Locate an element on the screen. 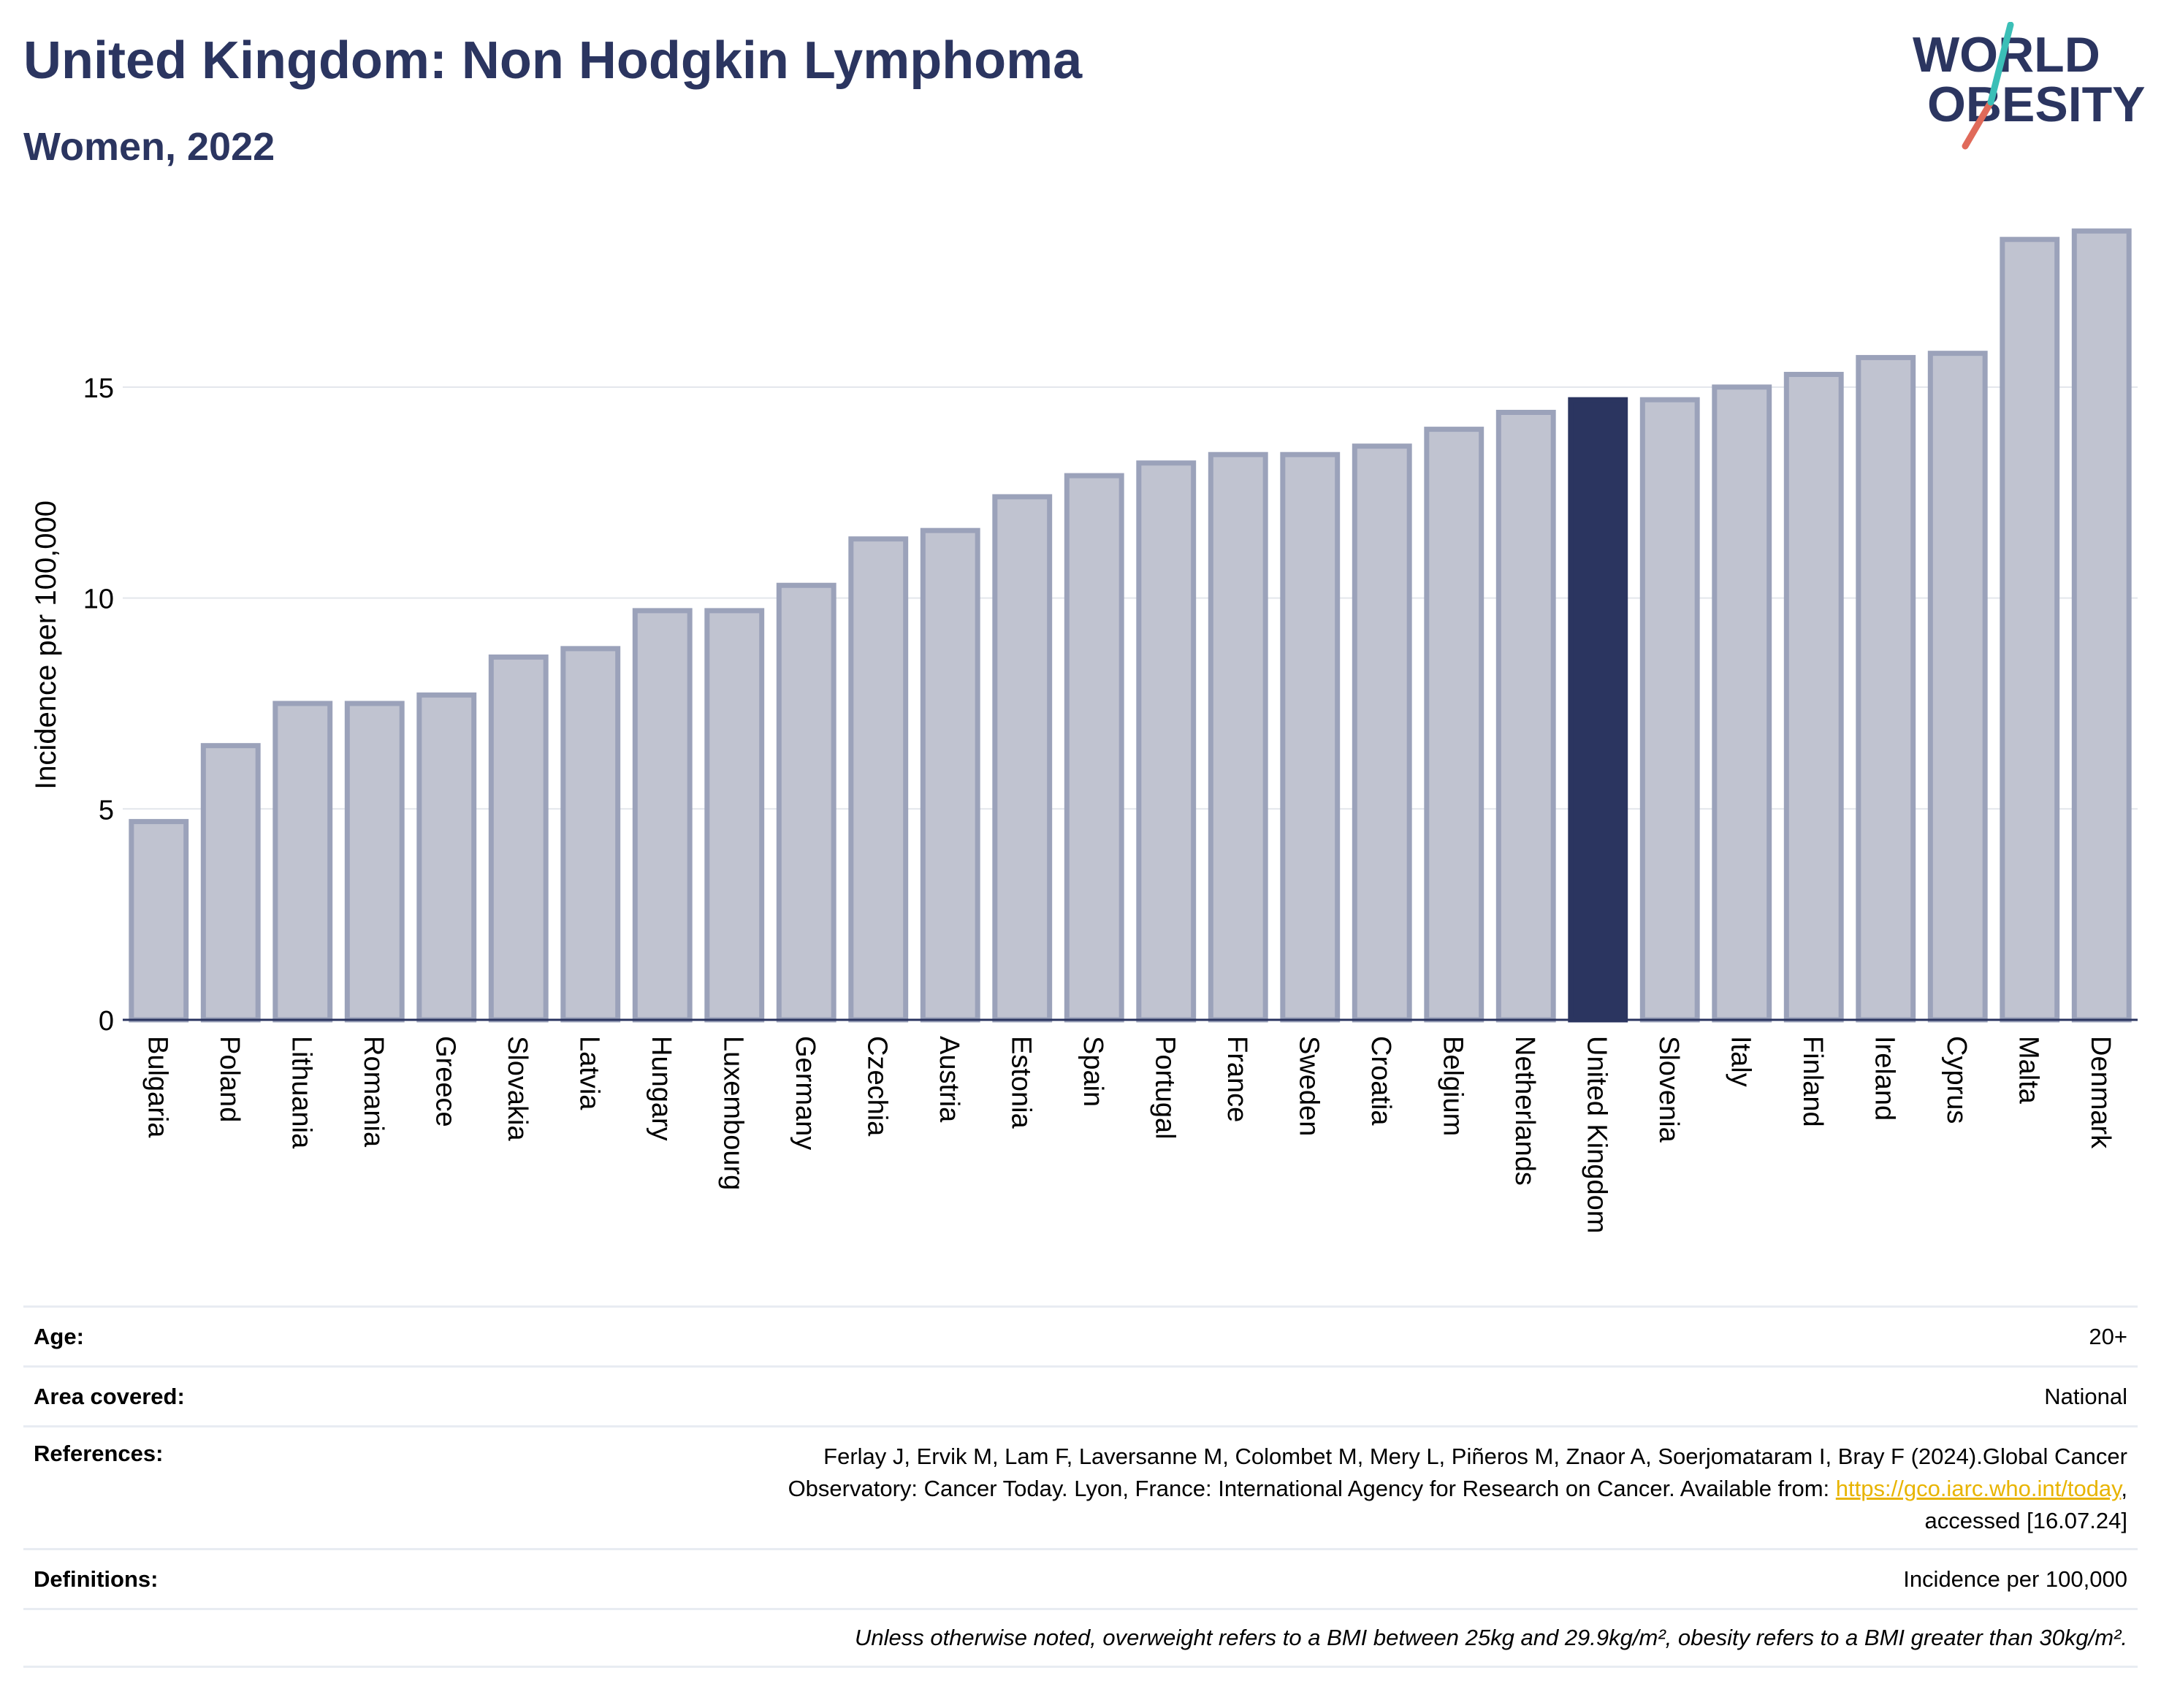  bar-denmark is located at coordinates (2101, 625).